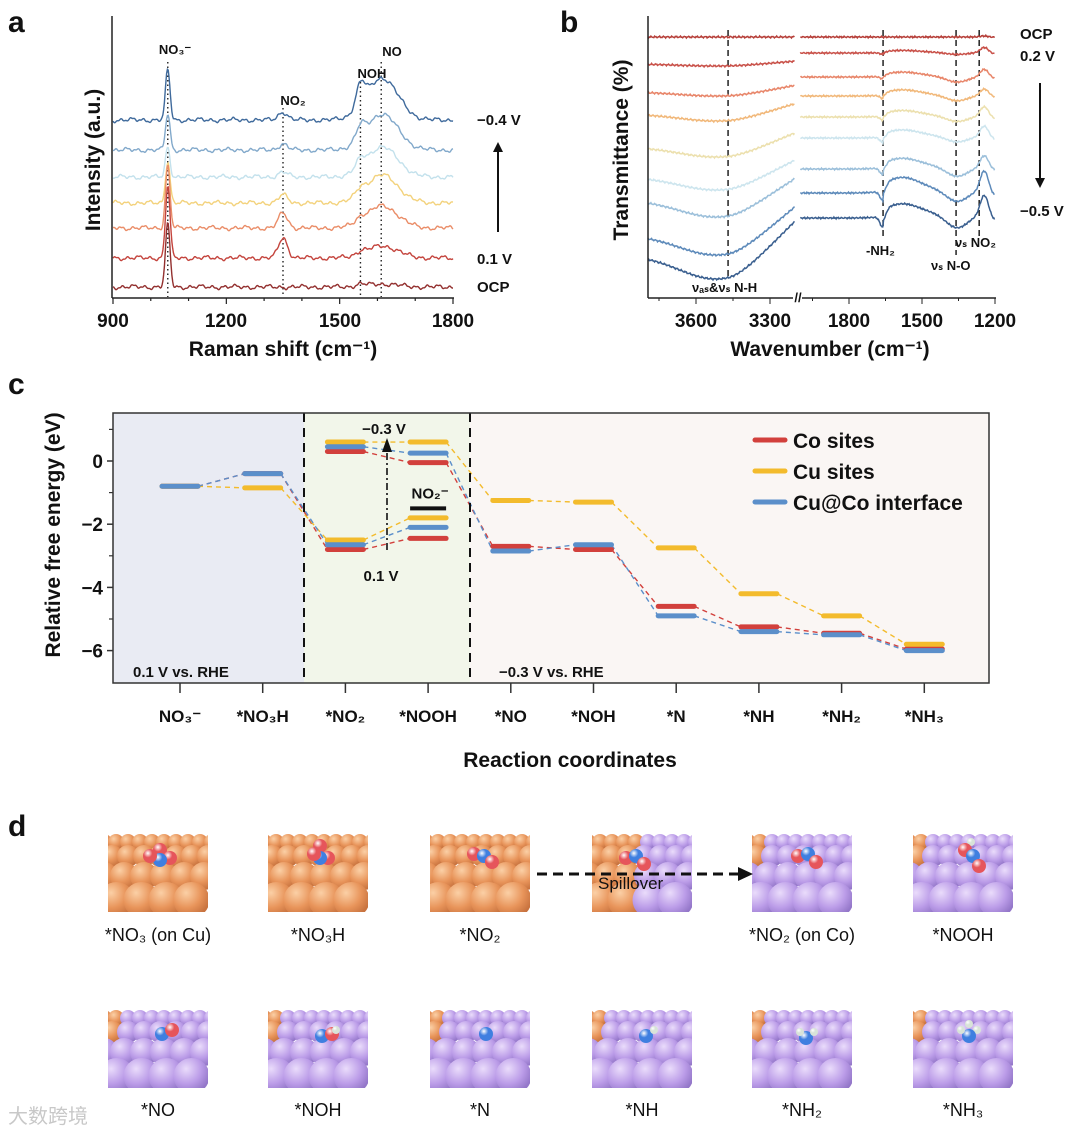 This screenshot has height=1134, width=1080. I want to click on peak-label-no2: NO₂, so click(293, 100).